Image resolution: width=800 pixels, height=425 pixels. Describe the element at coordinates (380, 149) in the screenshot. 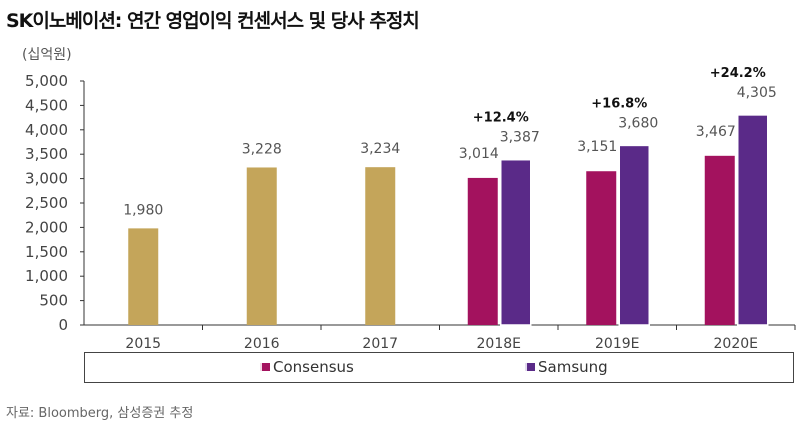

I see `data-label: 3,234` at that location.